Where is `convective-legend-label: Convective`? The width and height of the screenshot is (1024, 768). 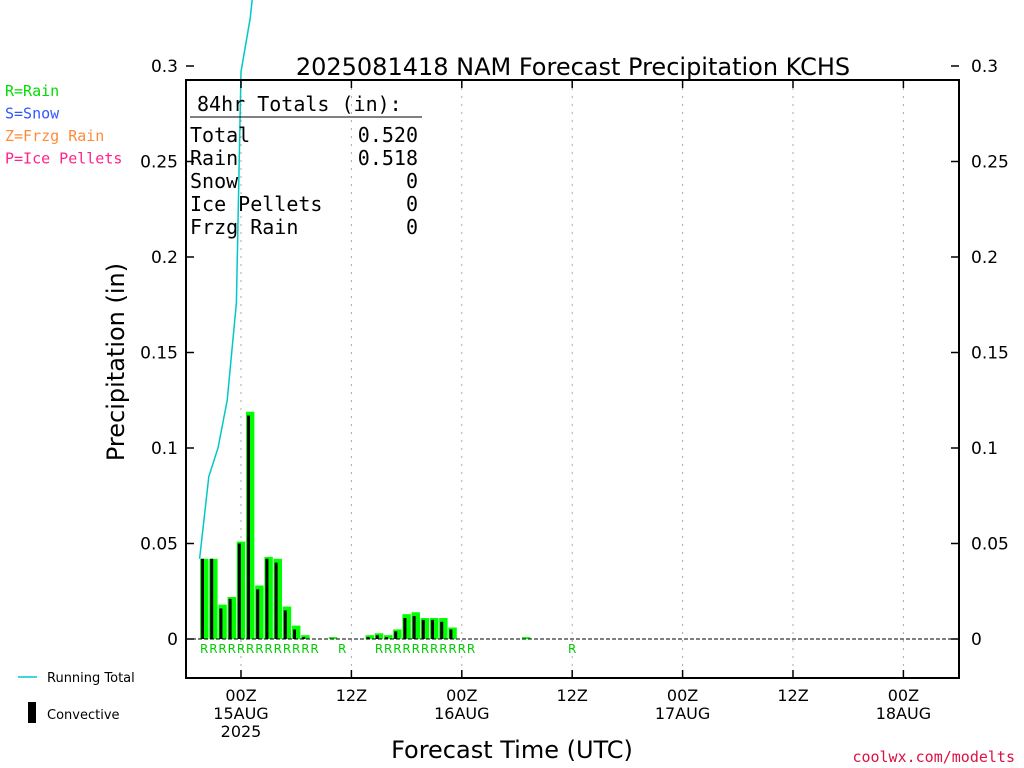 convective-legend-label: Convective is located at coordinates (83, 715).